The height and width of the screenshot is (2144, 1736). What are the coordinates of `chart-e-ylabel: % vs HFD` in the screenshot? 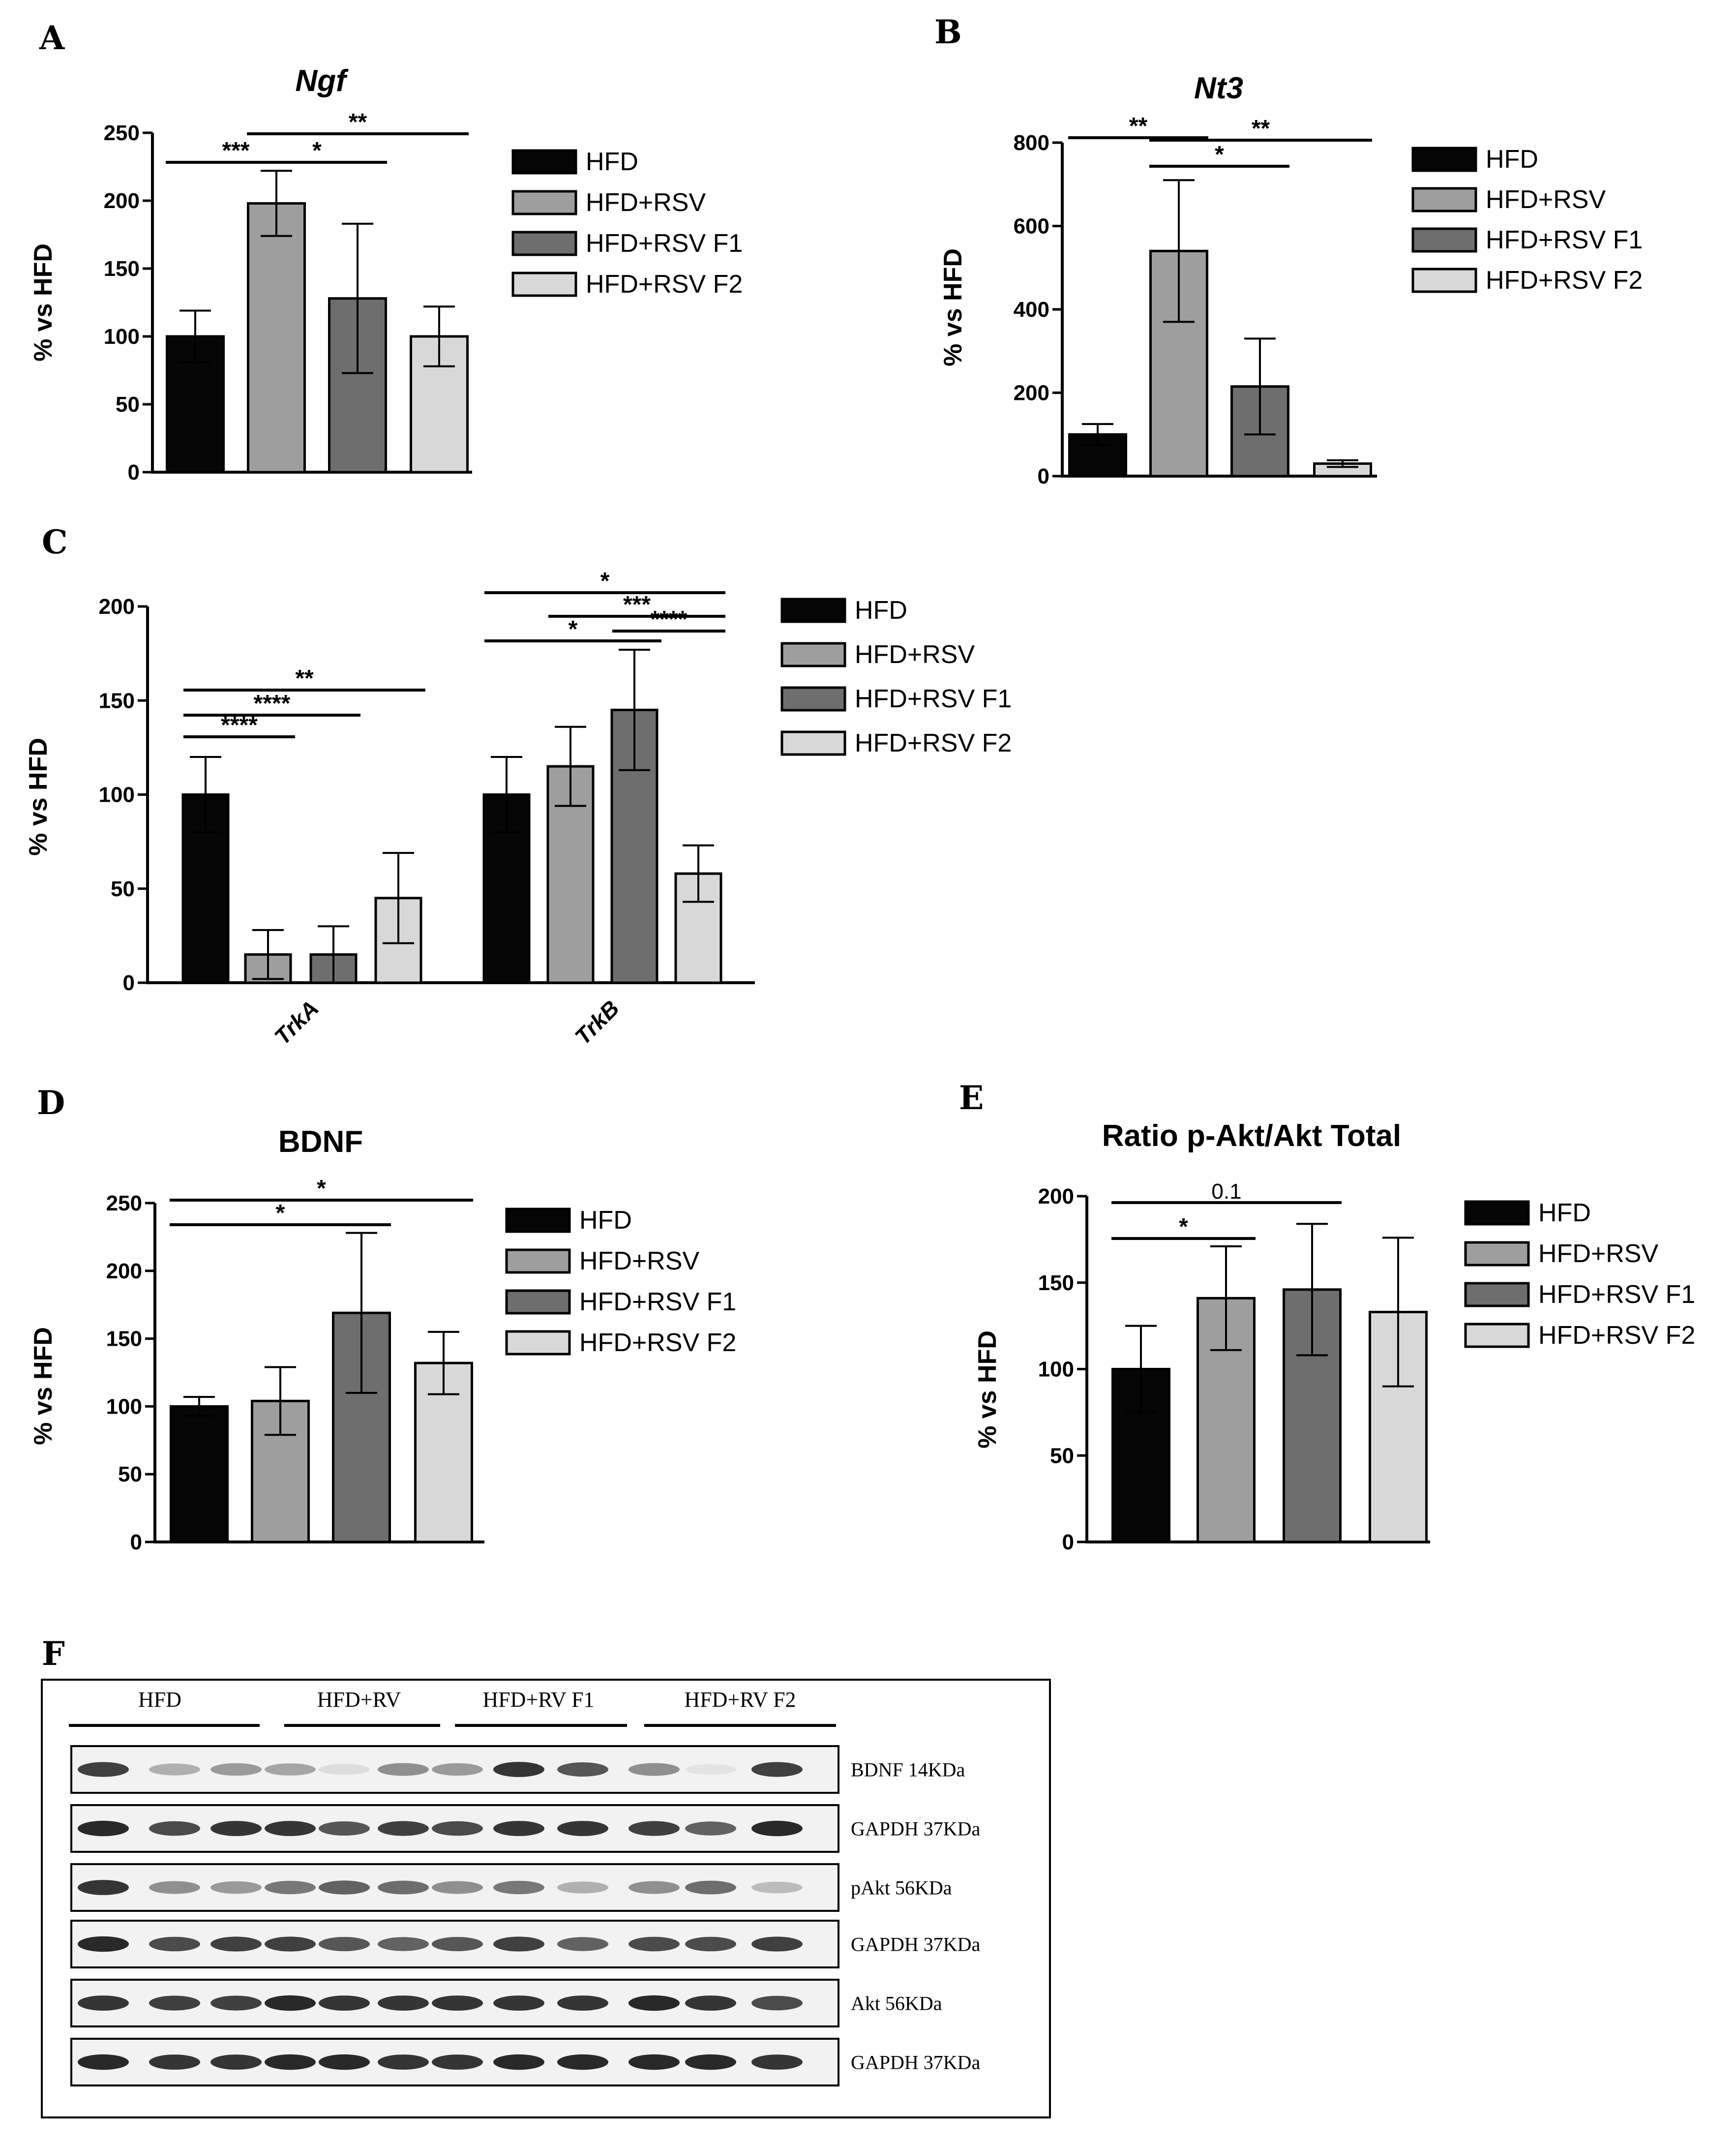 It's located at (987, 1389).